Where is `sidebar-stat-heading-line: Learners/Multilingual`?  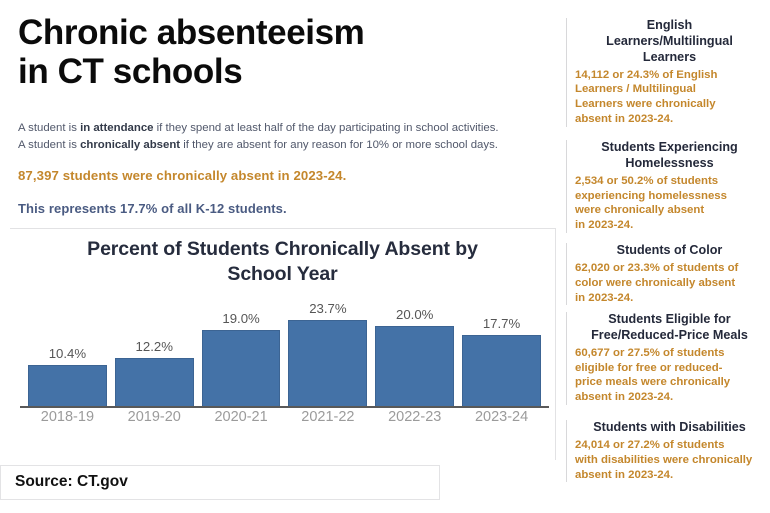 sidebar-stat-heading-line: Learners/Multilingual is located at coordinates (669, 40).